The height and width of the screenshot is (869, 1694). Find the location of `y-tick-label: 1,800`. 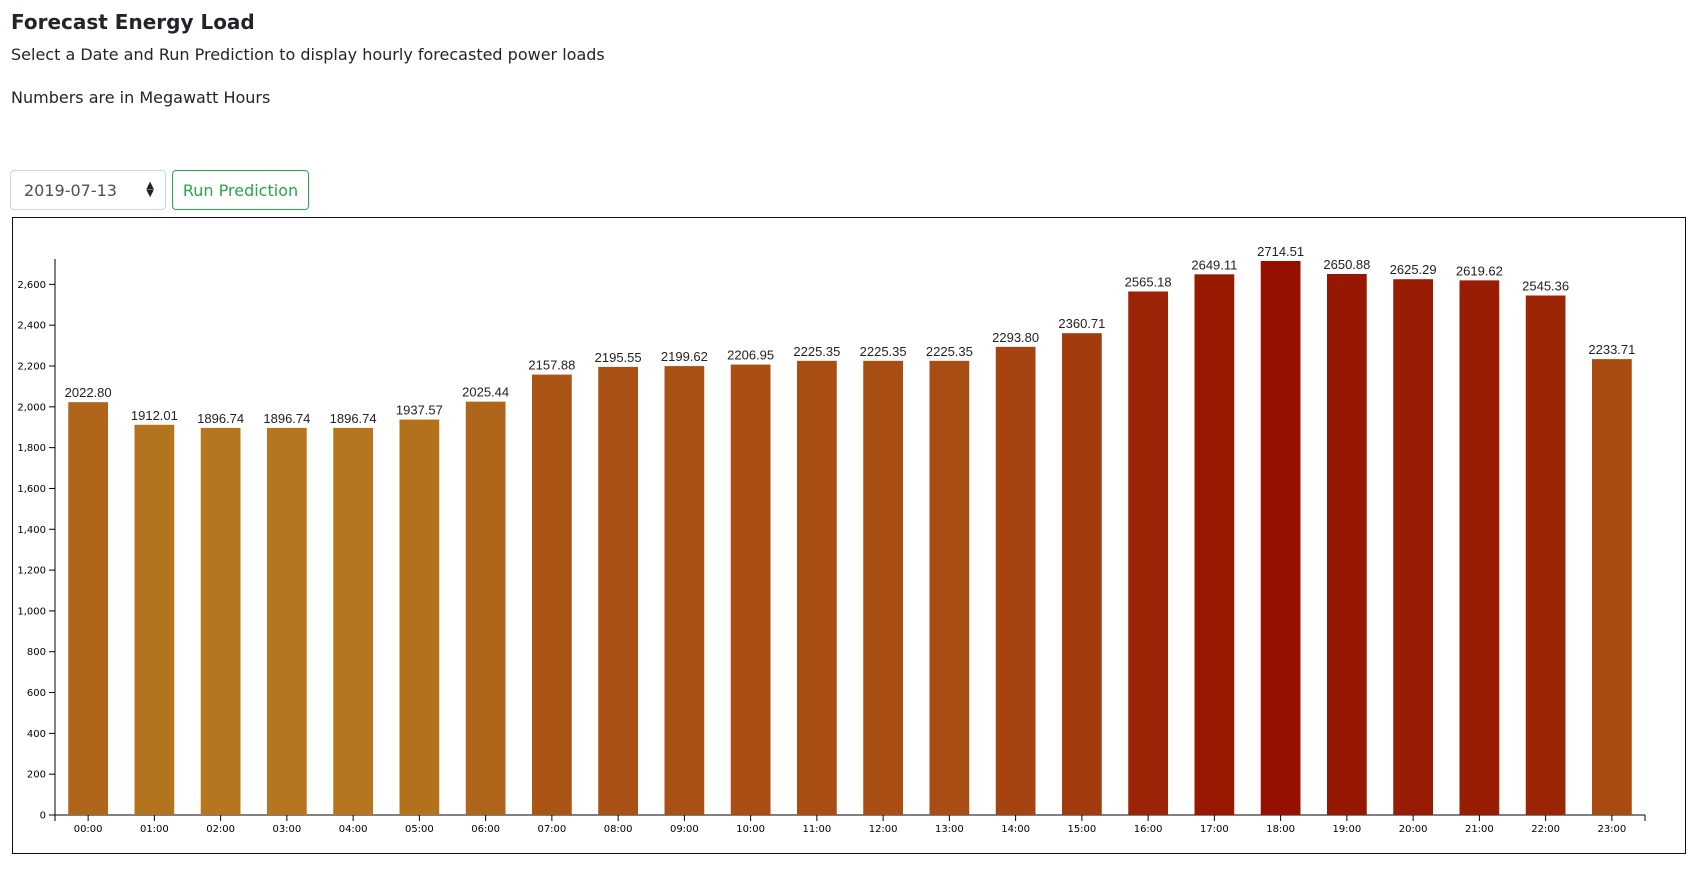

y-tick-label: 1,800 is located at coordinates (31, 448).